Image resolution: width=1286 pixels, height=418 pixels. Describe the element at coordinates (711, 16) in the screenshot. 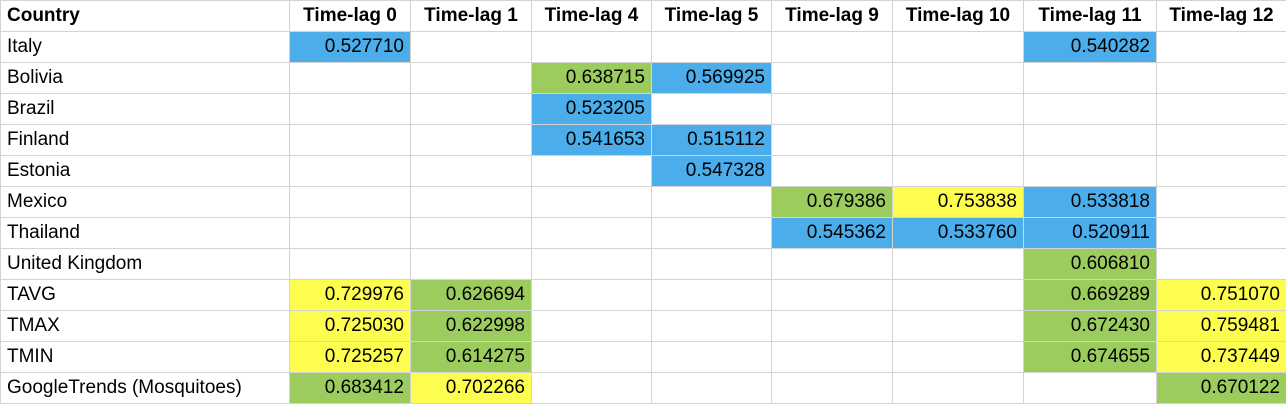

I see `column-header-time-lag-5: Time-lag 5` at that location.